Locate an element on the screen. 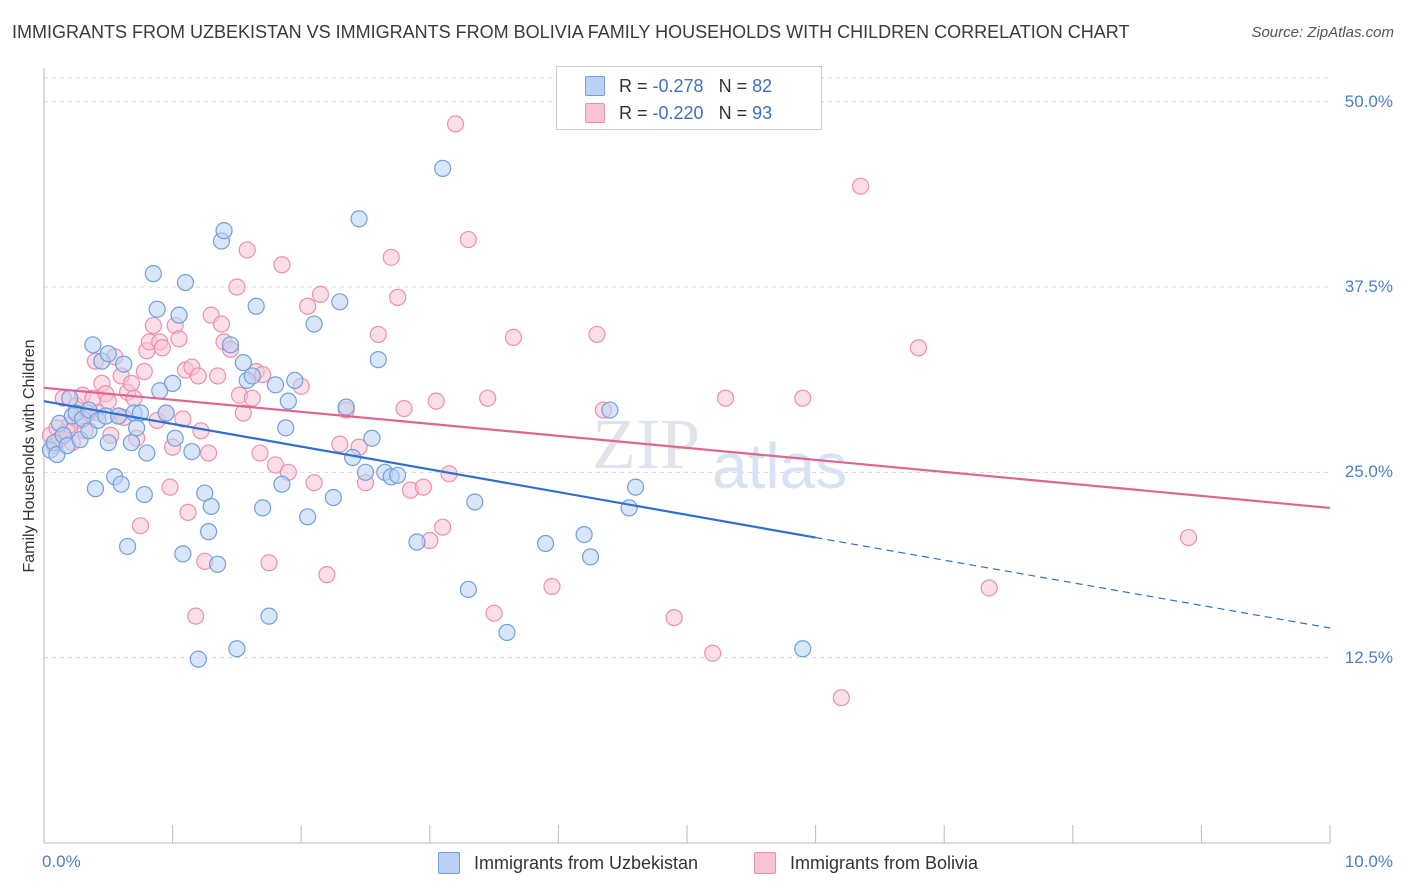 This screenshot has width=1406, height=892. x-tick-label-max: 10.0% is located at coordinates (1368, 861).